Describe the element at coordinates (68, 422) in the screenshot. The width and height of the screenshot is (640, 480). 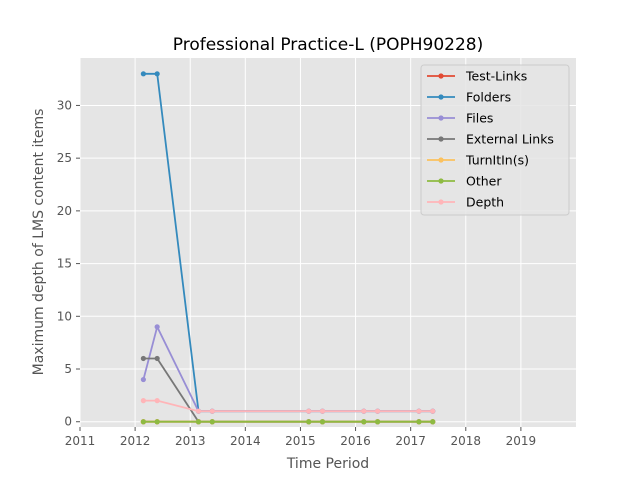
I see `y-tick-label: 0` at that location.